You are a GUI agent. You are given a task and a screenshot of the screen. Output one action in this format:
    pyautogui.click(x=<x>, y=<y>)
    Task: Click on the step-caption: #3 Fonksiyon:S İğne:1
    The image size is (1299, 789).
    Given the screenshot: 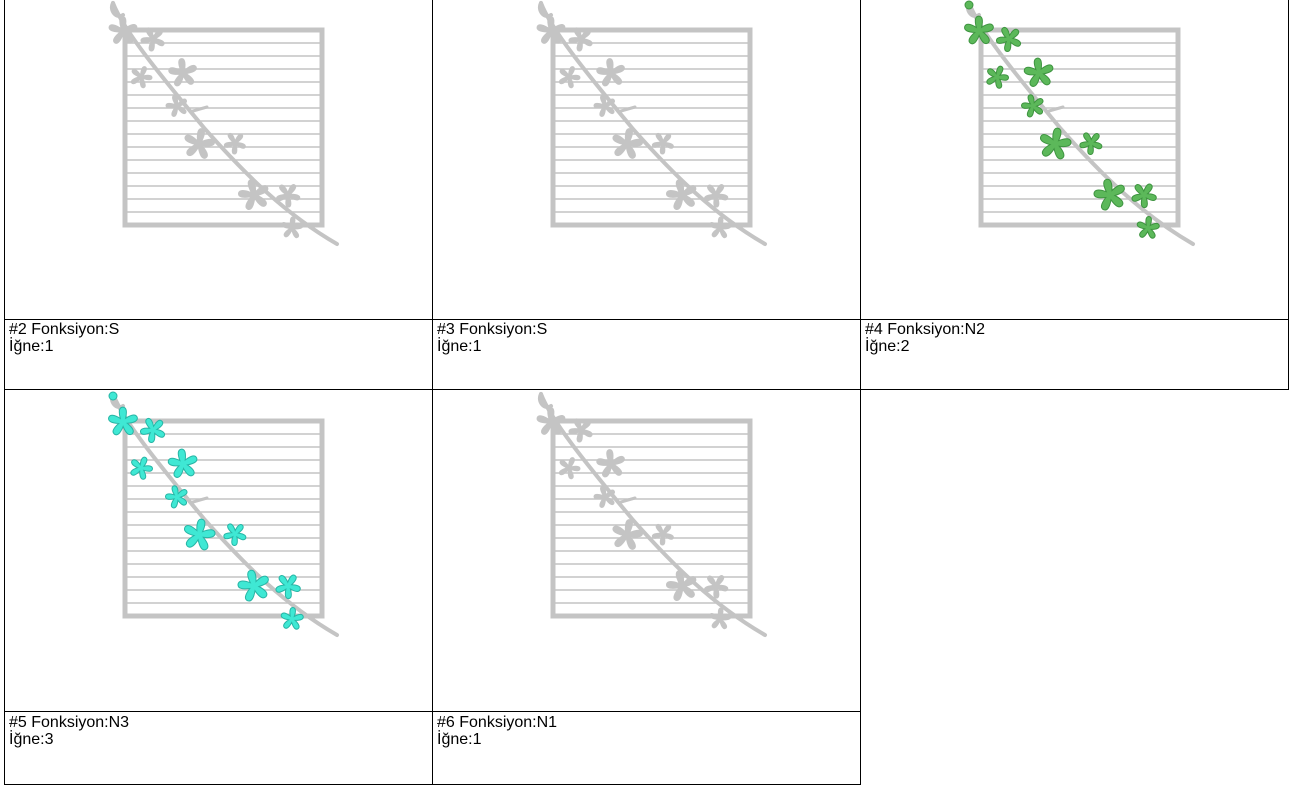 What is the action you would take?
    pyautogui.click(x=492, y=338)
    